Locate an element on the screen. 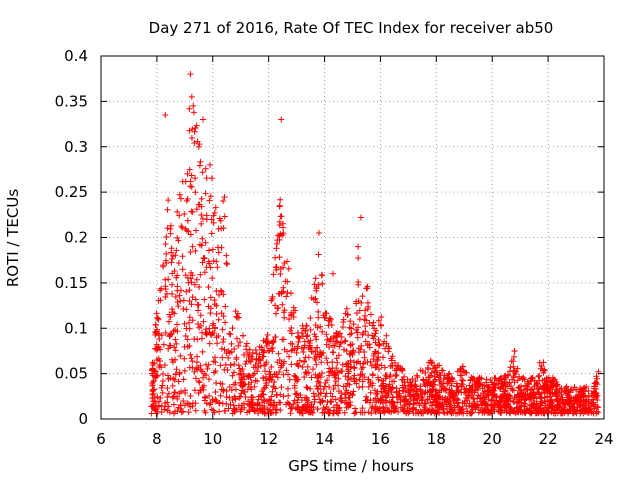 This screenshot has height=480, width=640. y-tick-labels: 0 0.05 0.1 0.15 0.2 0.25 0.3 0.35 0.4 is located at coordinates (71, 237).